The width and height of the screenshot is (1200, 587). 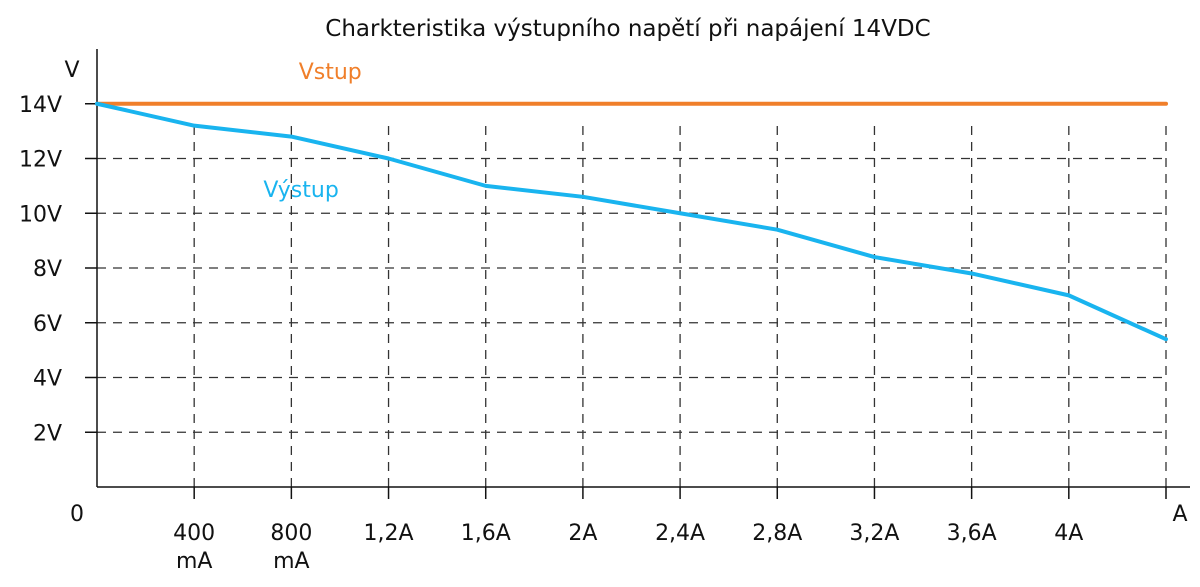 I want to click on x-tick-label: 2,8A, so click(x=777, y=533).